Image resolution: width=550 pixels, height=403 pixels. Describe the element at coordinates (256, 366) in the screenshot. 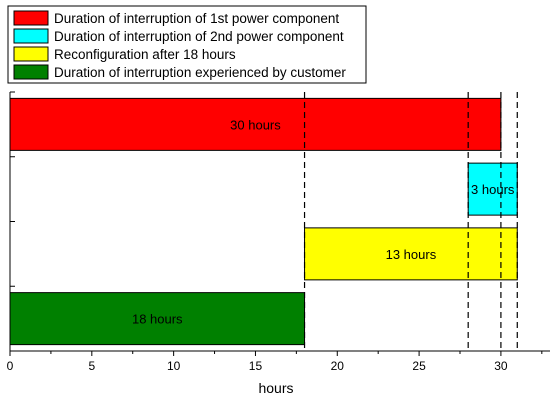

I see `x-tick-label-4: 15` at that location.